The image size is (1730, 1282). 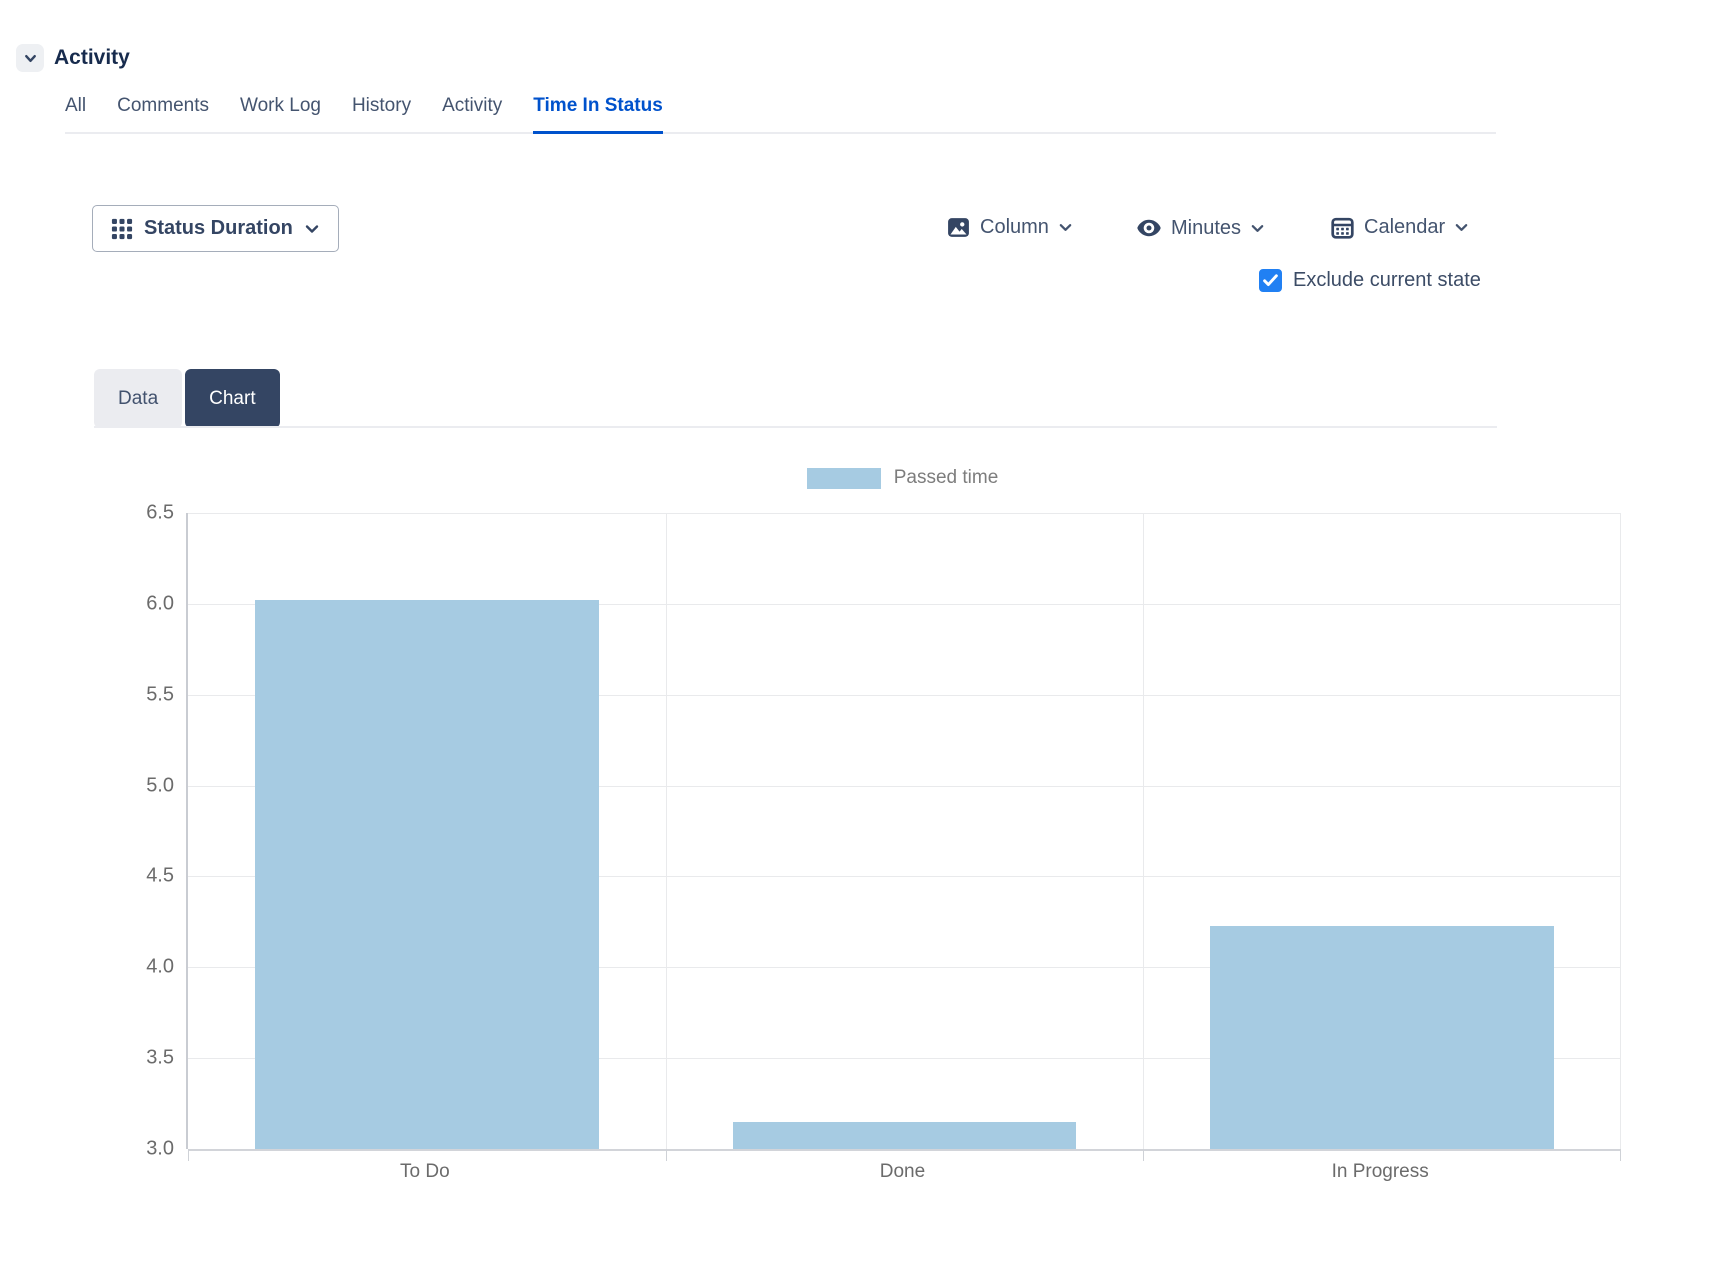 I want to click on column-dropdown: Column, so click(x=1009, y=227).